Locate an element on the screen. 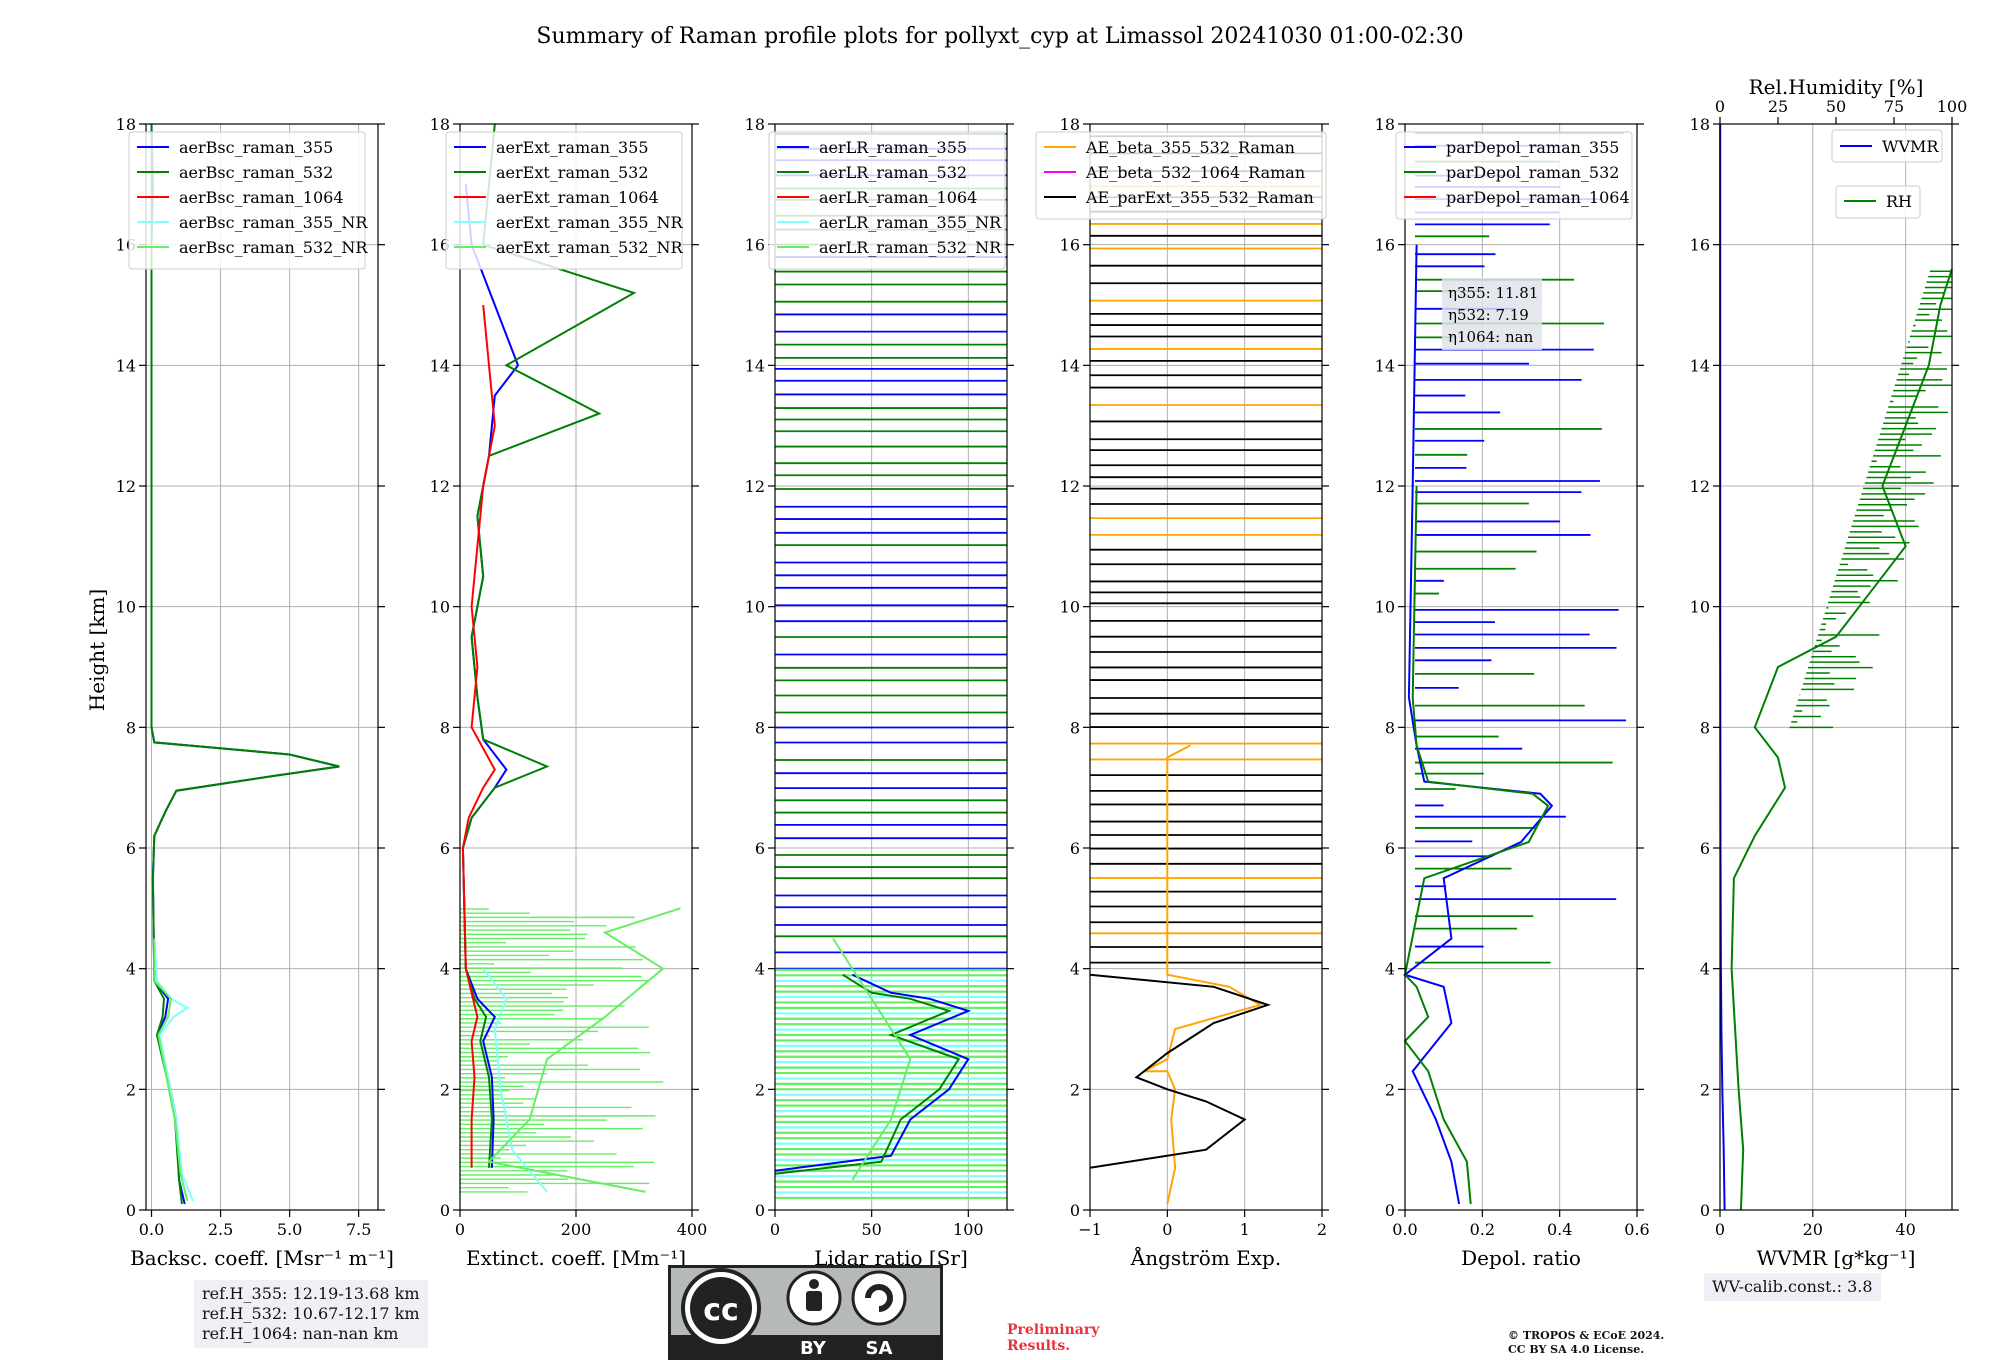 This screenshot has height=1360, width=2000. wv-calib-box: WV-calib.const.: 3.8 is located at coordinates (1792, 1287).